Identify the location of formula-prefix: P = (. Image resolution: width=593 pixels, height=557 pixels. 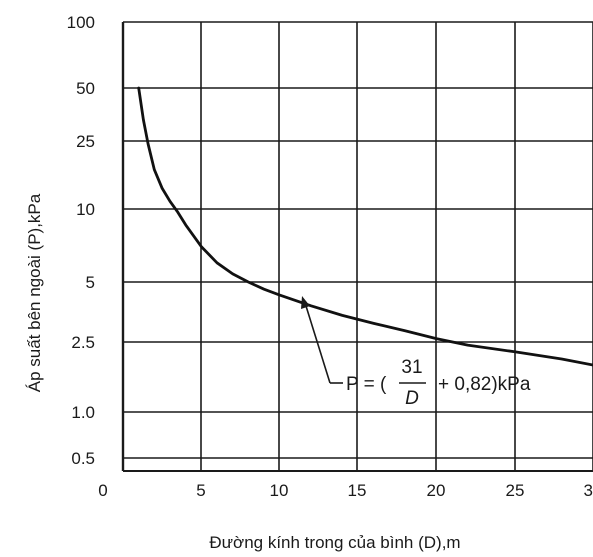
(366, 384).